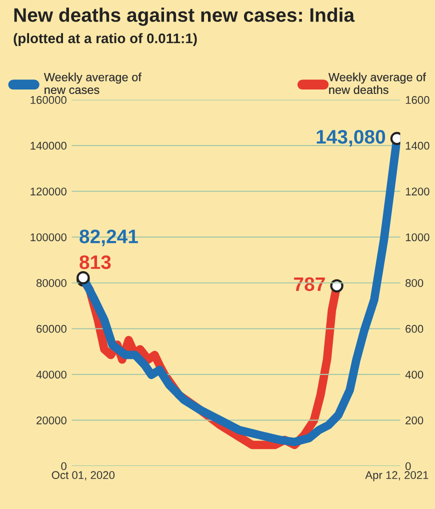 This screenshot has height=509, width=435. I want to click on y2-tick-label: 1600, so click(418, 100).